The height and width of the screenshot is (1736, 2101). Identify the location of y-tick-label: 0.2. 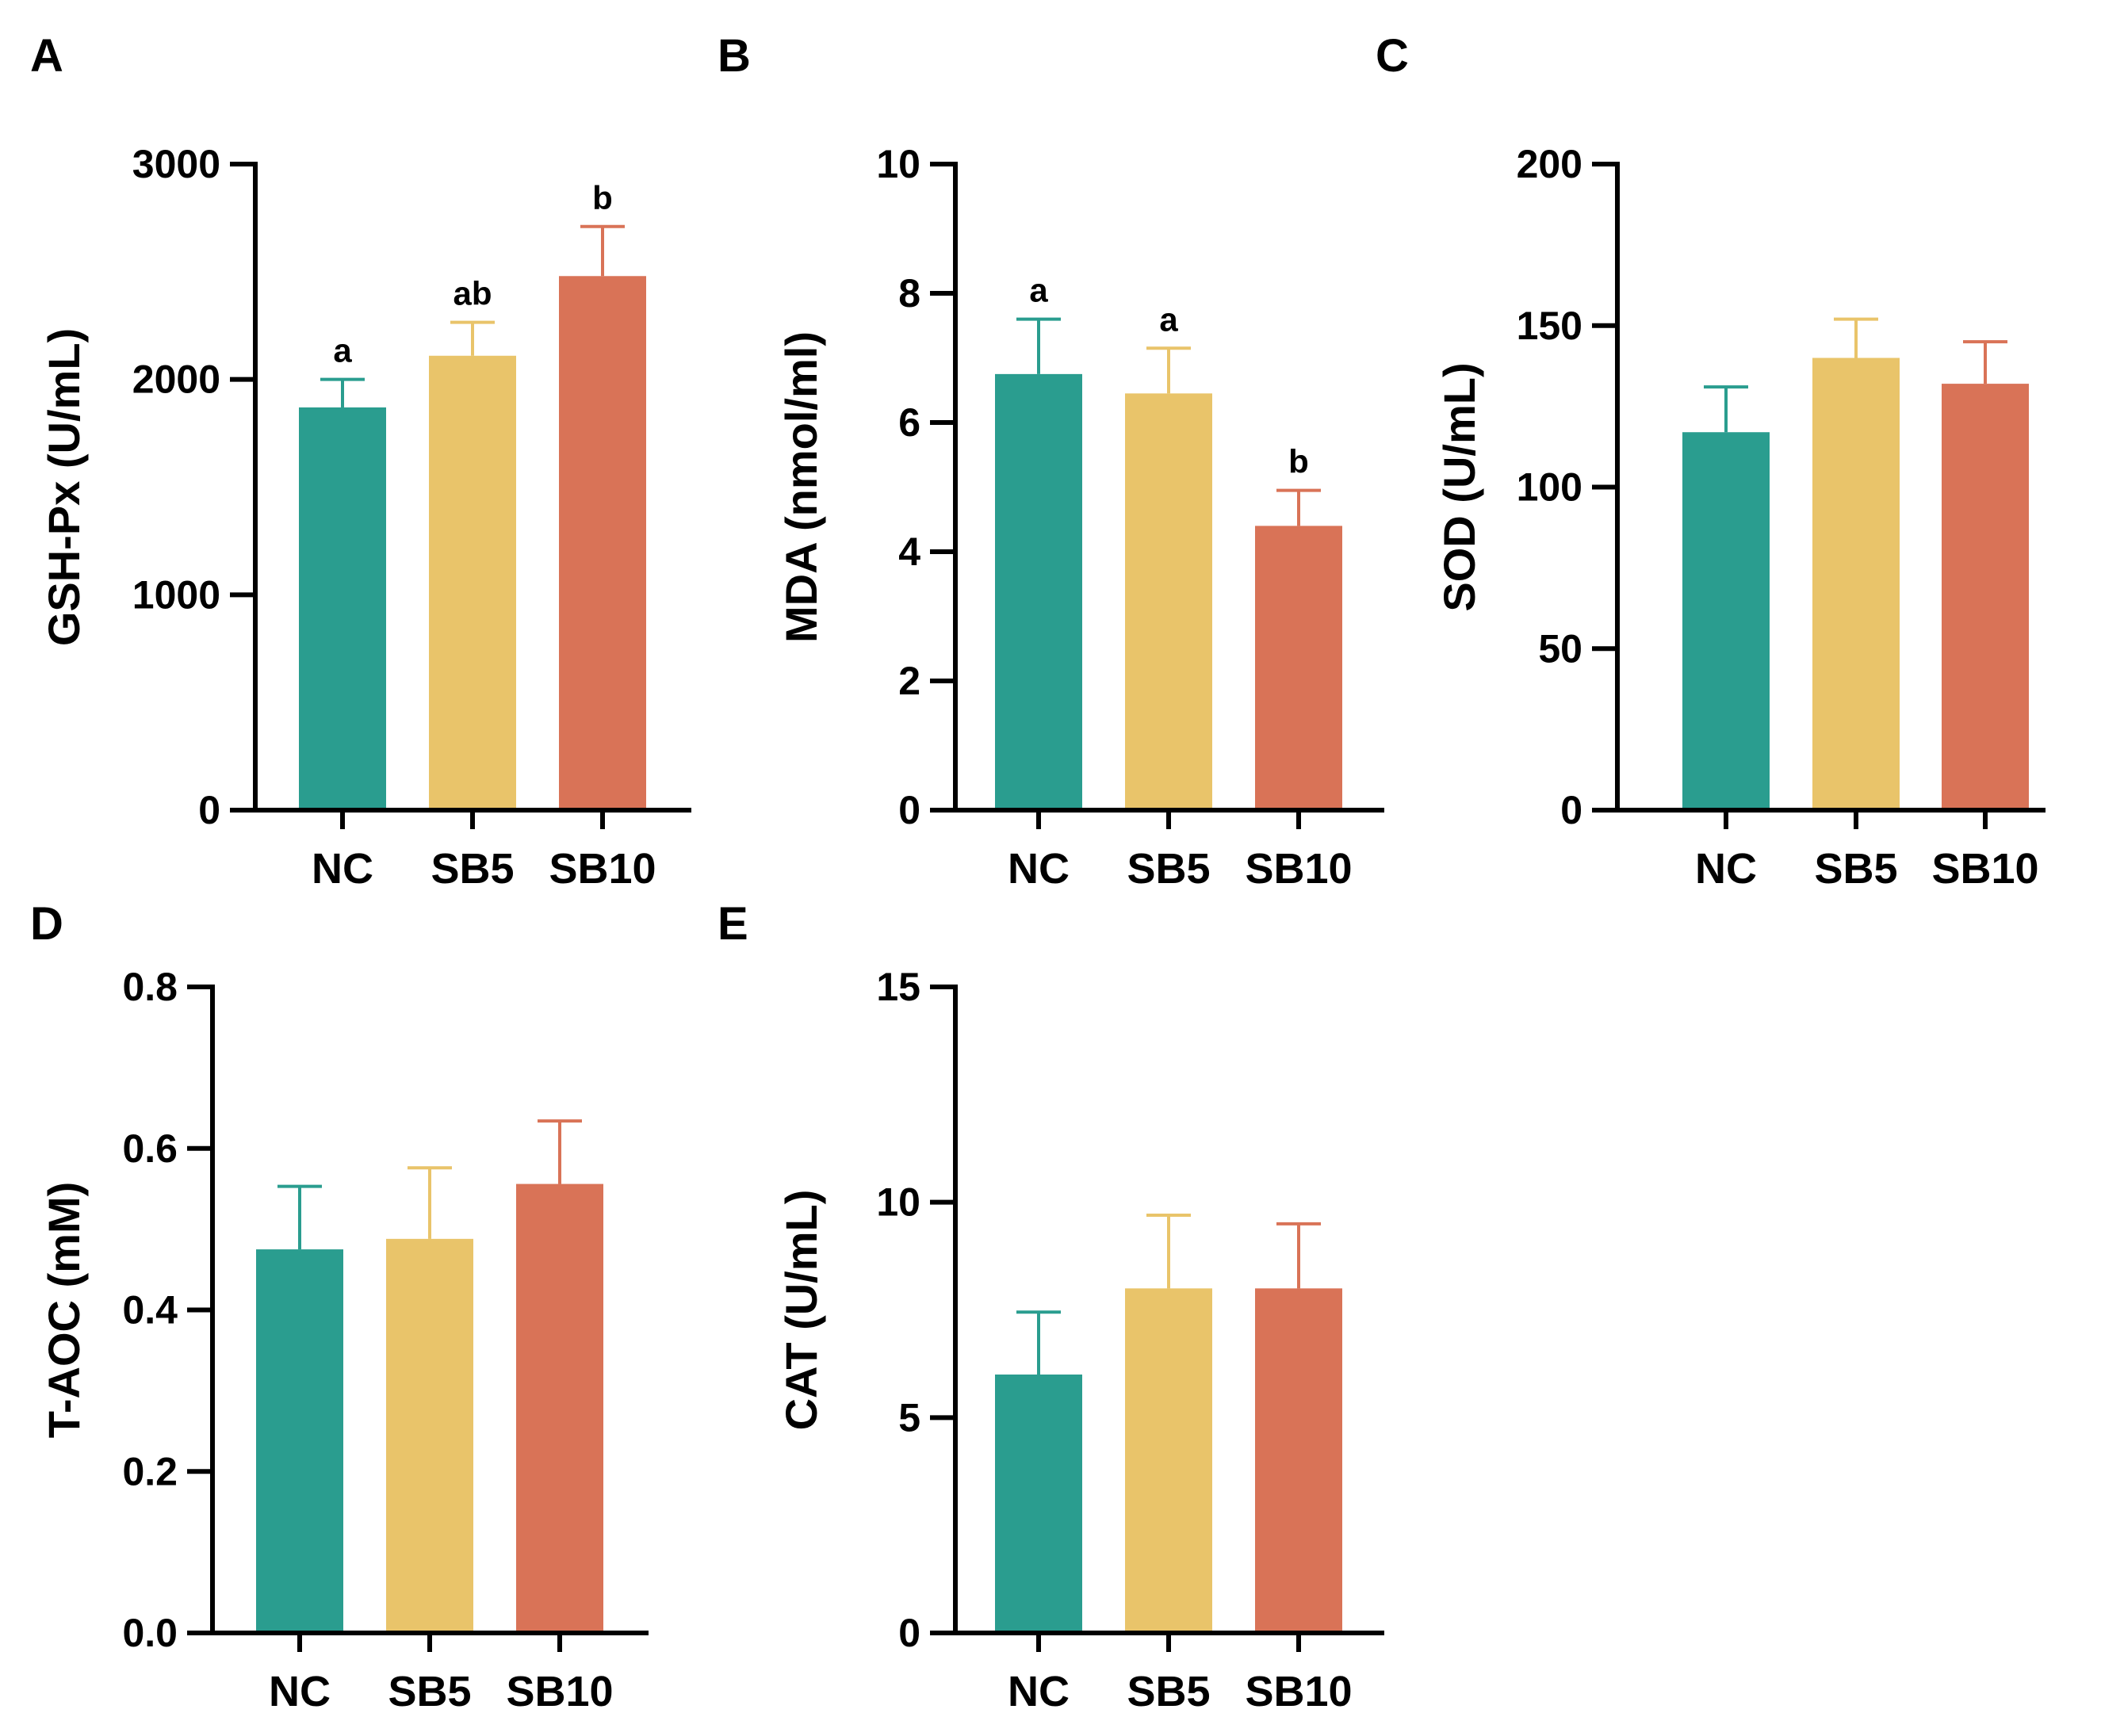
(150, 1471).